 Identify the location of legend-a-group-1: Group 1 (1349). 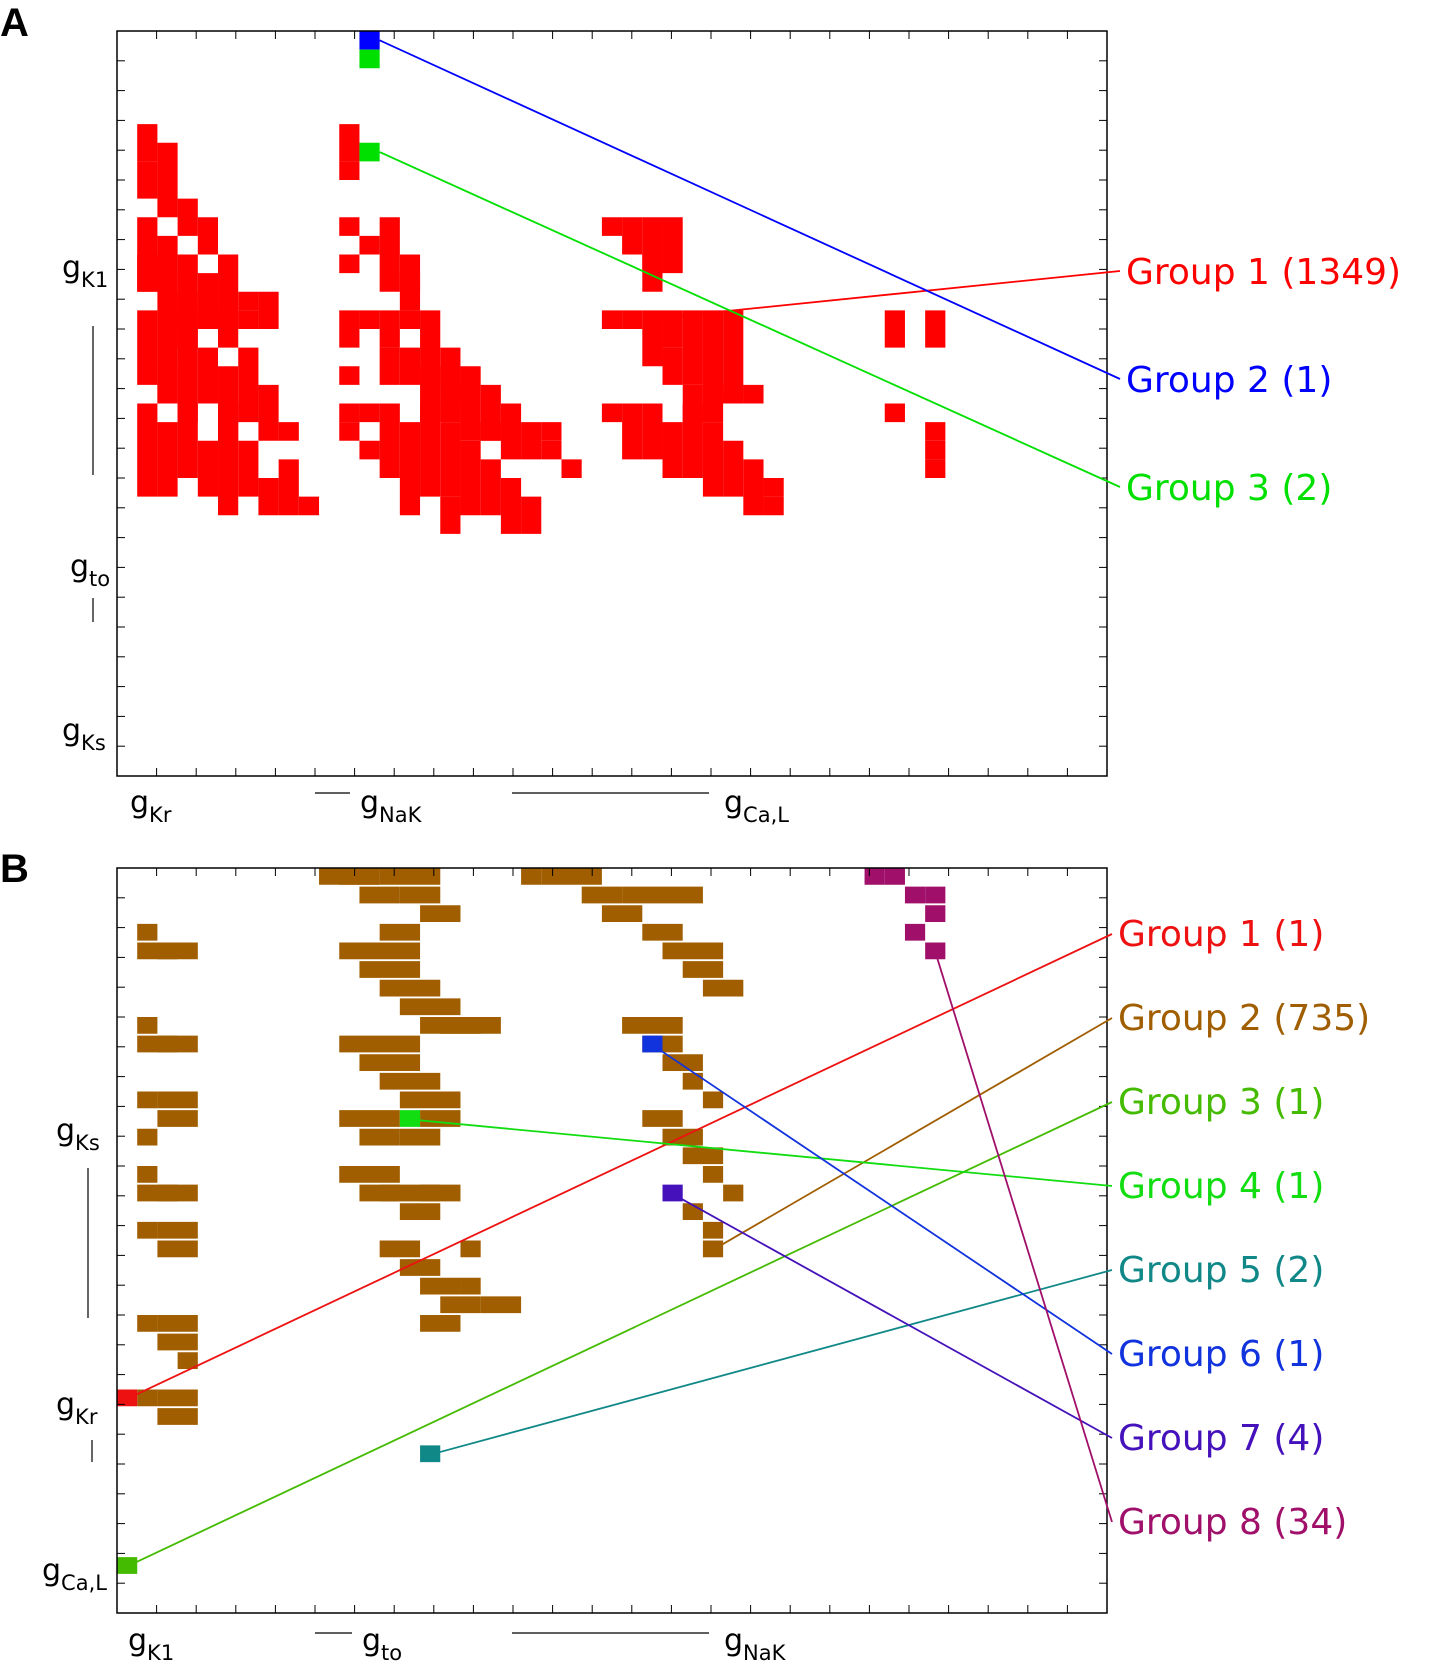
(1263, 272).